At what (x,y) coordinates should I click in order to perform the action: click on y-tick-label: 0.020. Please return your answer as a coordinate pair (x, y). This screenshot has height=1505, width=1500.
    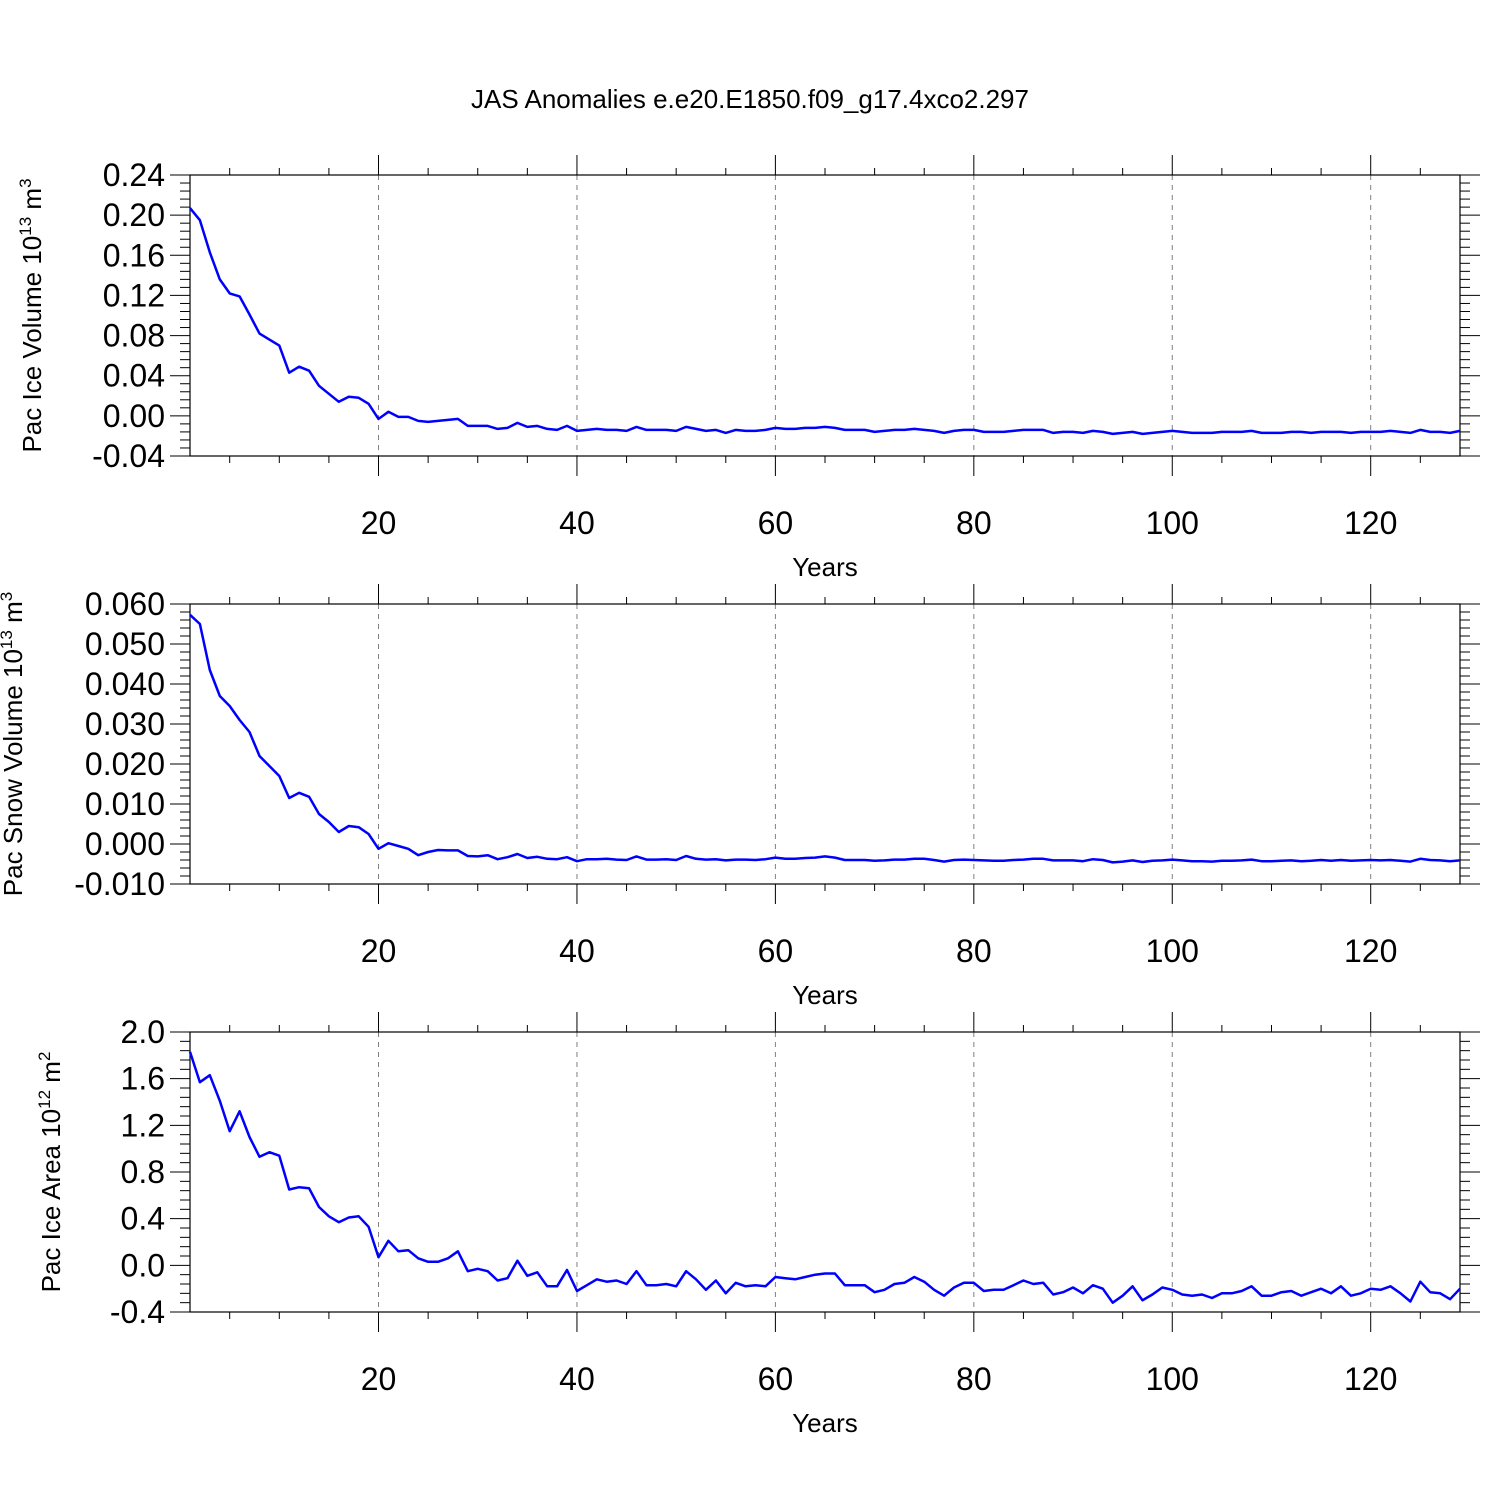
    Looking at the image, I should click on (125, 764).